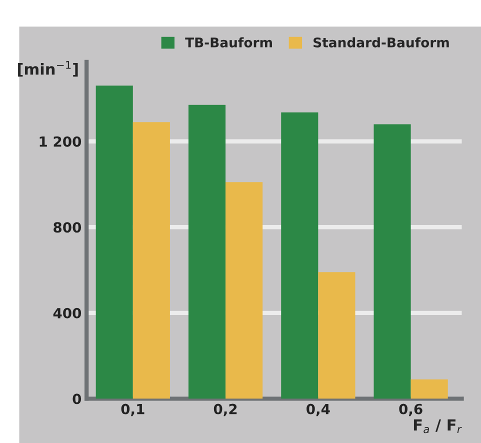  What do you see at coordinates (68, 227) in the screenshot?
I see `y-tick-label: 800` at bounding box center [68, 227].